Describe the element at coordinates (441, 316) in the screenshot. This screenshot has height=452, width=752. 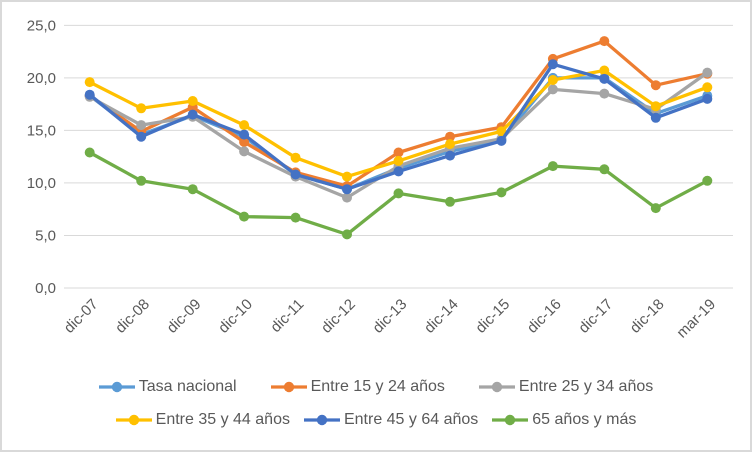
I see `x-axis-tick-label: dic-14` at that location.